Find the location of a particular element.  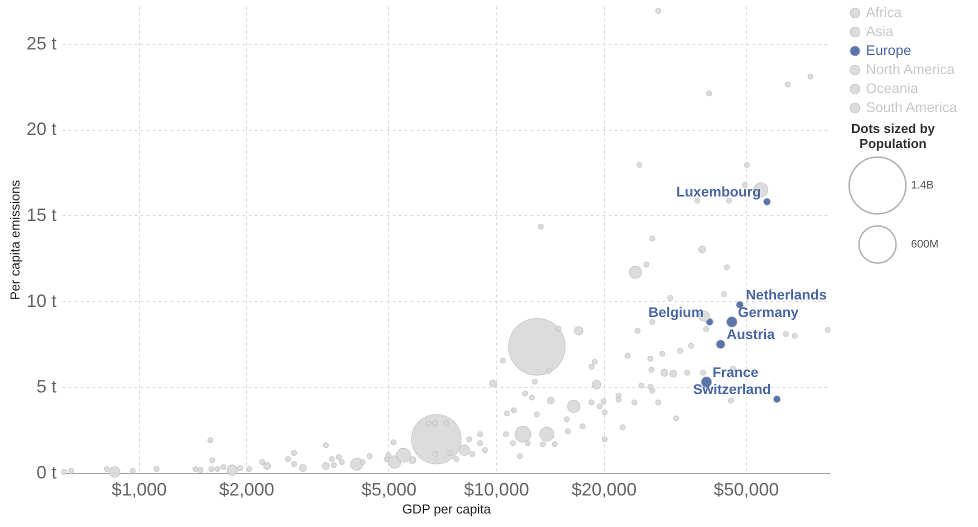

x-tick-label: $10,000 is located at coordinates (497, 490).